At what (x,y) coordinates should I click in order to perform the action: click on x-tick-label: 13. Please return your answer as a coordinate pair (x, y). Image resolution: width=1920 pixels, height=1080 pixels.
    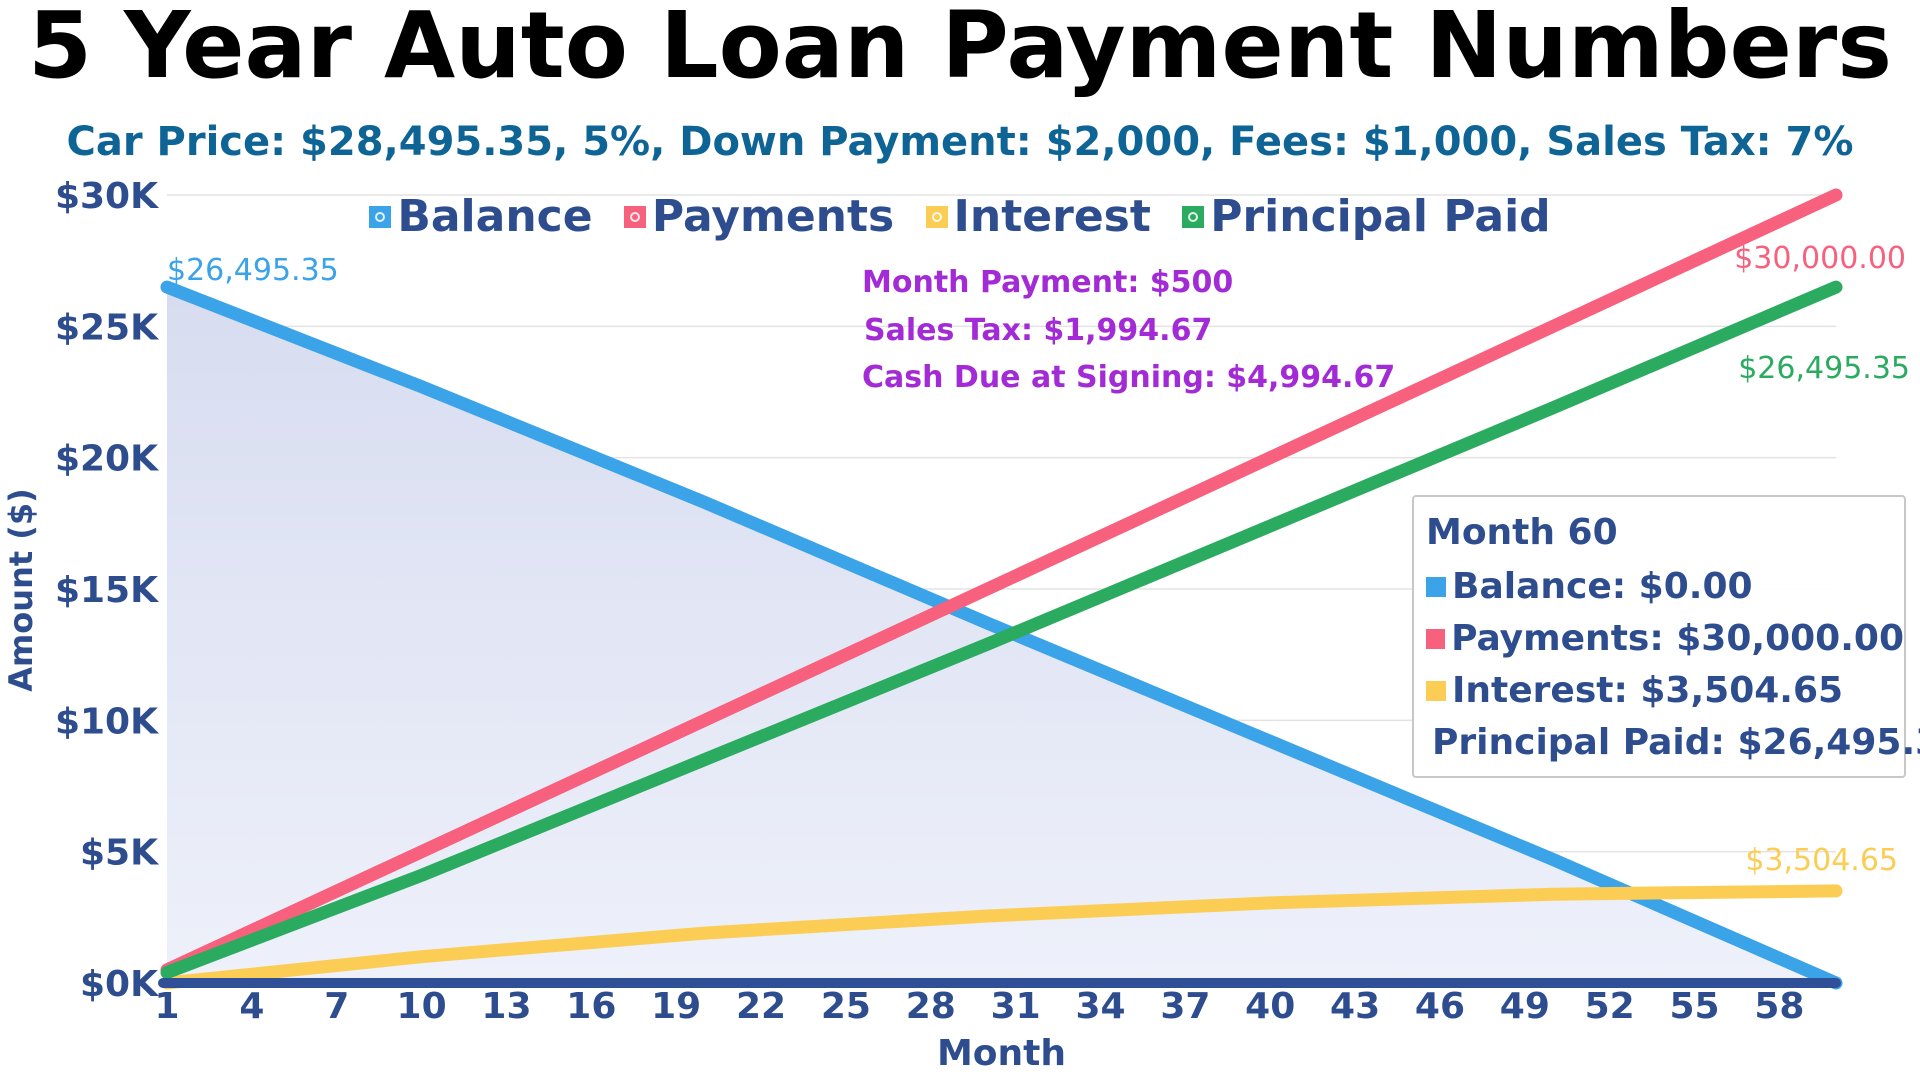
    Looking at the image, I should click on (506, 1006).